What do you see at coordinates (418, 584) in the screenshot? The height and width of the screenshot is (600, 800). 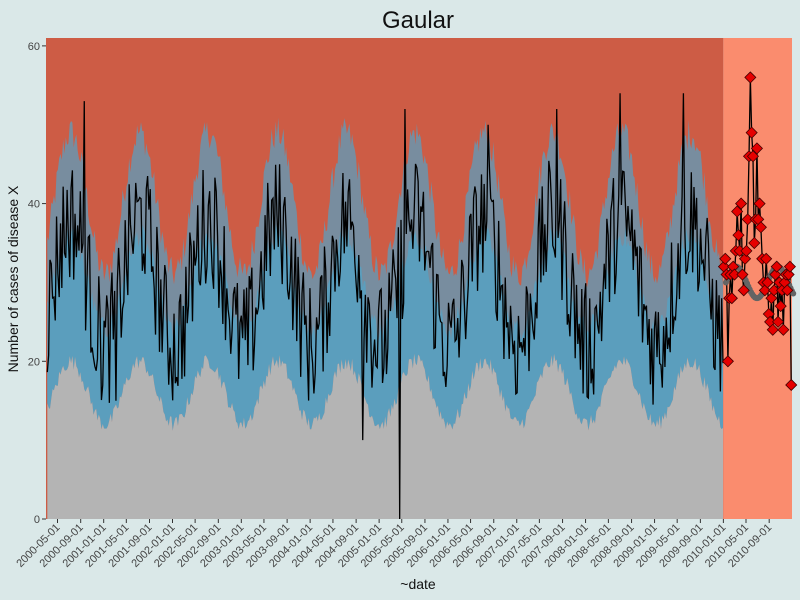 I see `x-axis-label: ~date` at bounding box center [418, 584].